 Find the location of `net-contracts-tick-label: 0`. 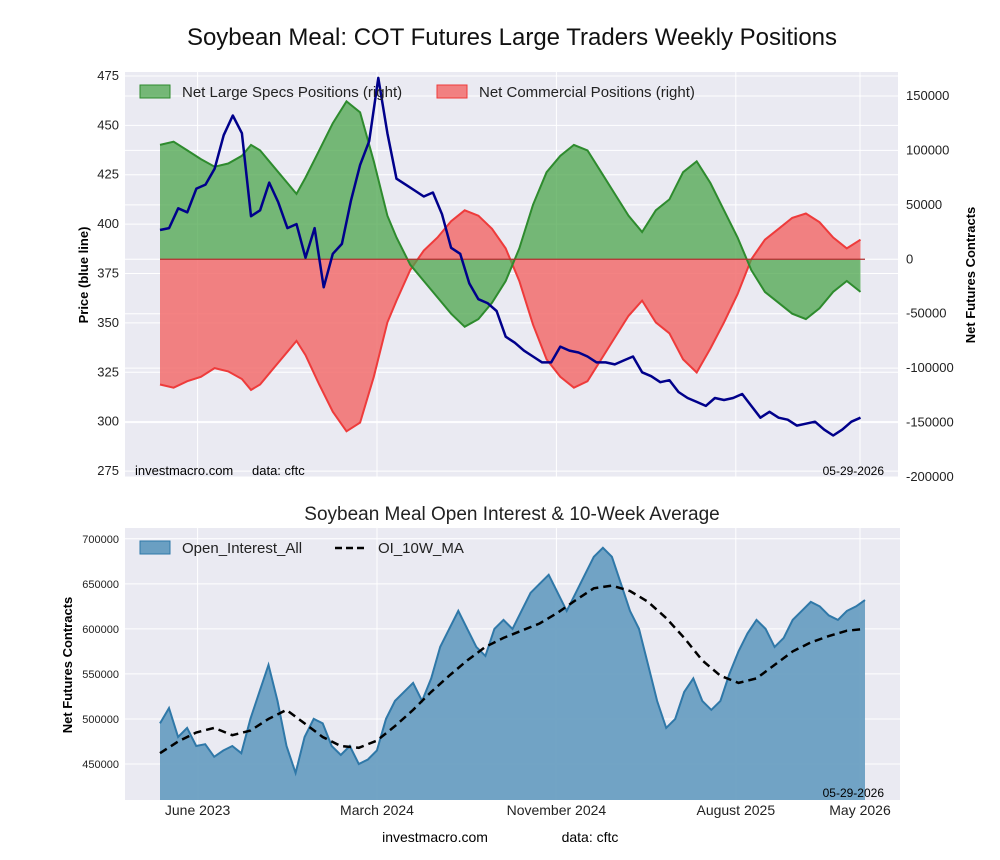

net-contracts-tick-label: 0 is located at coordinates (909, 258).